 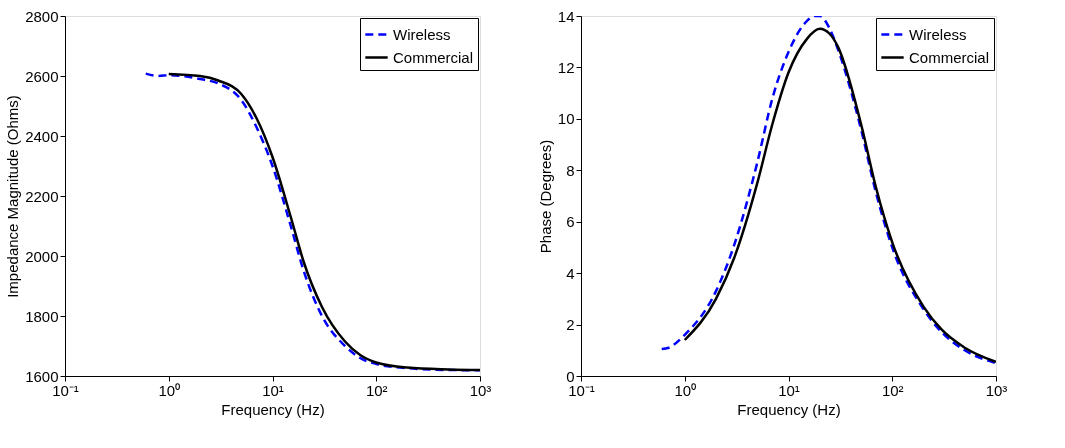 I want to click on y-tick-label: 12, so click(x=566, y=67).